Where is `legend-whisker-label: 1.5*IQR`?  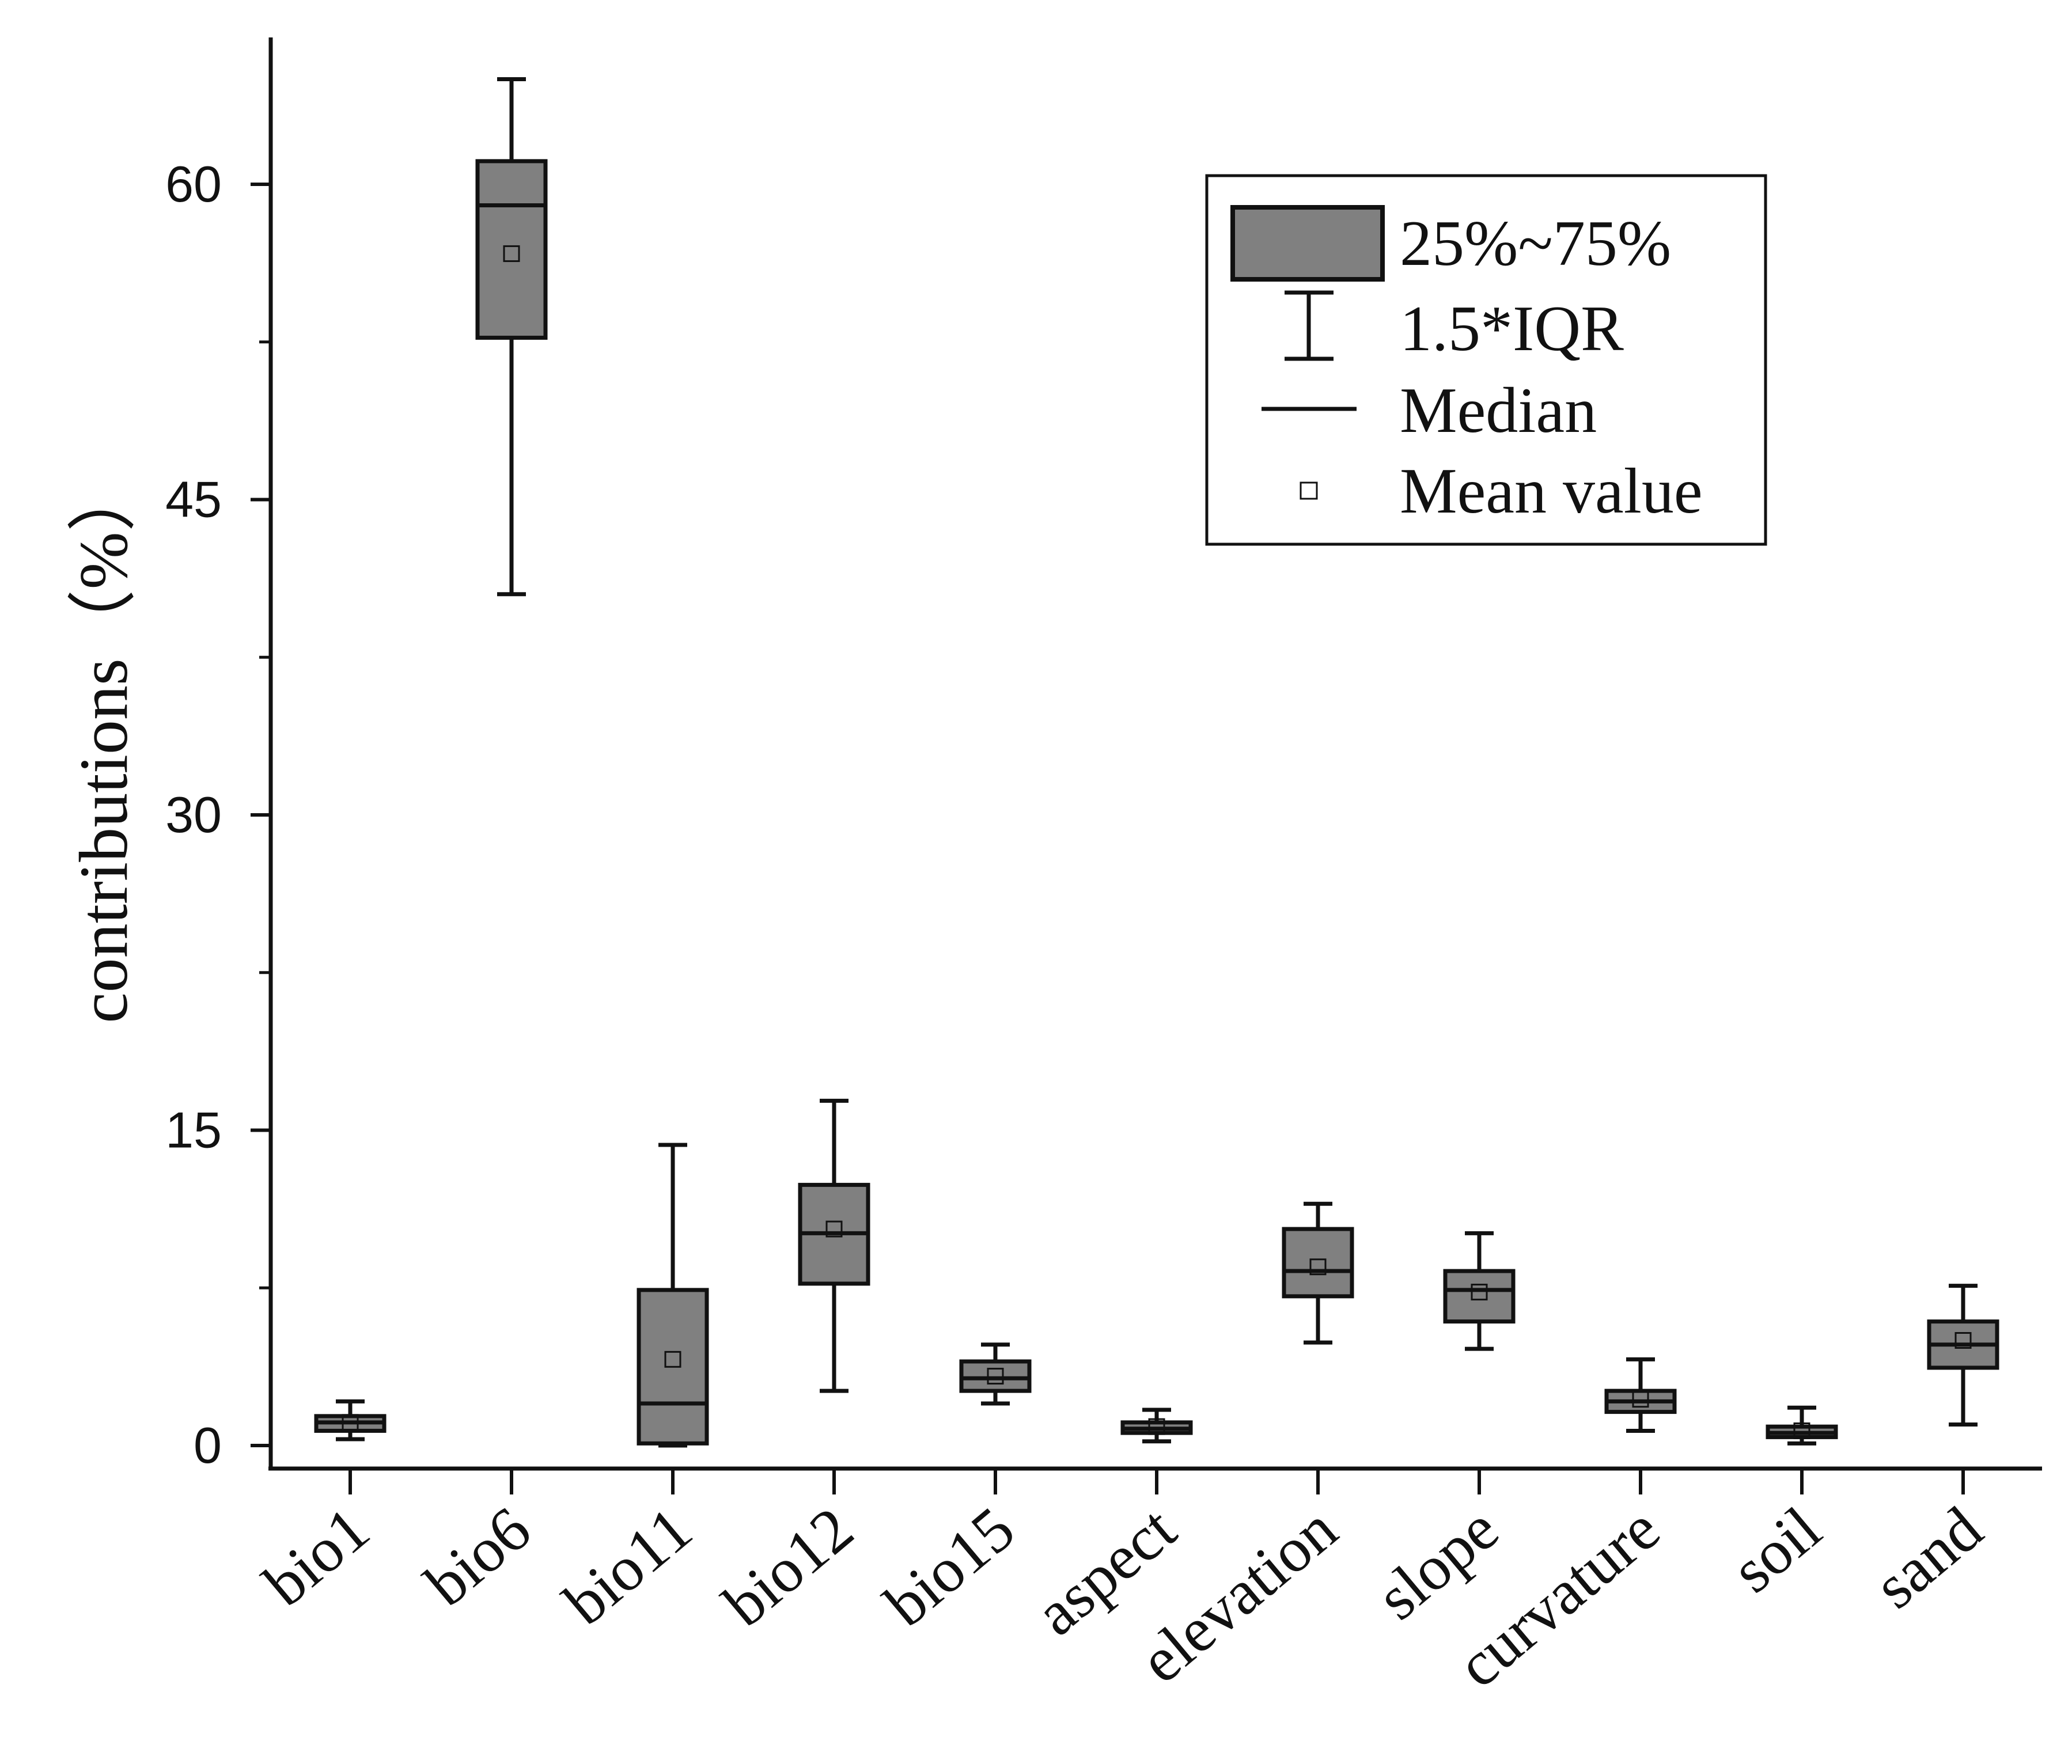 legend-whisker-label: 1.5*IQR is located at coordinates (1512, 329).